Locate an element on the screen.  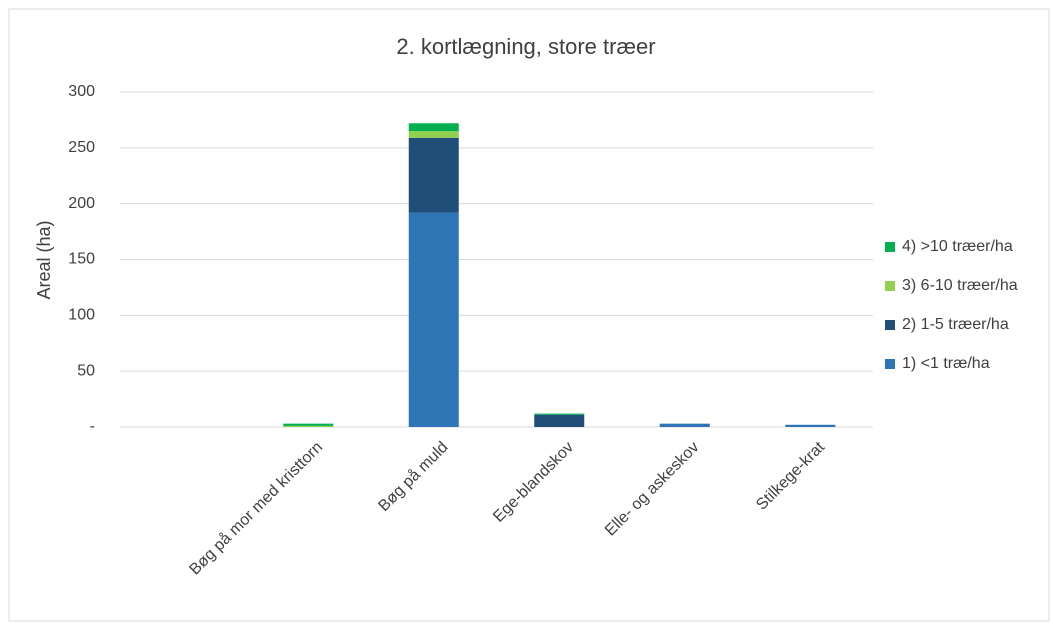
y-tick-label: 50 is located at coordinates (86, 370).